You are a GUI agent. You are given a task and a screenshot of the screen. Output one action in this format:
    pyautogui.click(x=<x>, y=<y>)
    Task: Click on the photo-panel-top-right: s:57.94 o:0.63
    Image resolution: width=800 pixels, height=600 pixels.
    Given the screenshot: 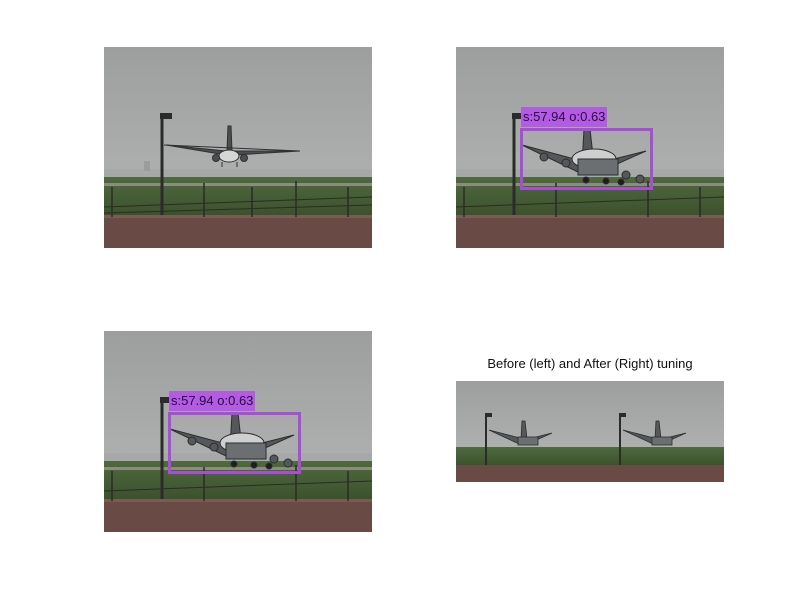 What is the action you would take?
    pyautogui.click(x=590, y=147)
    